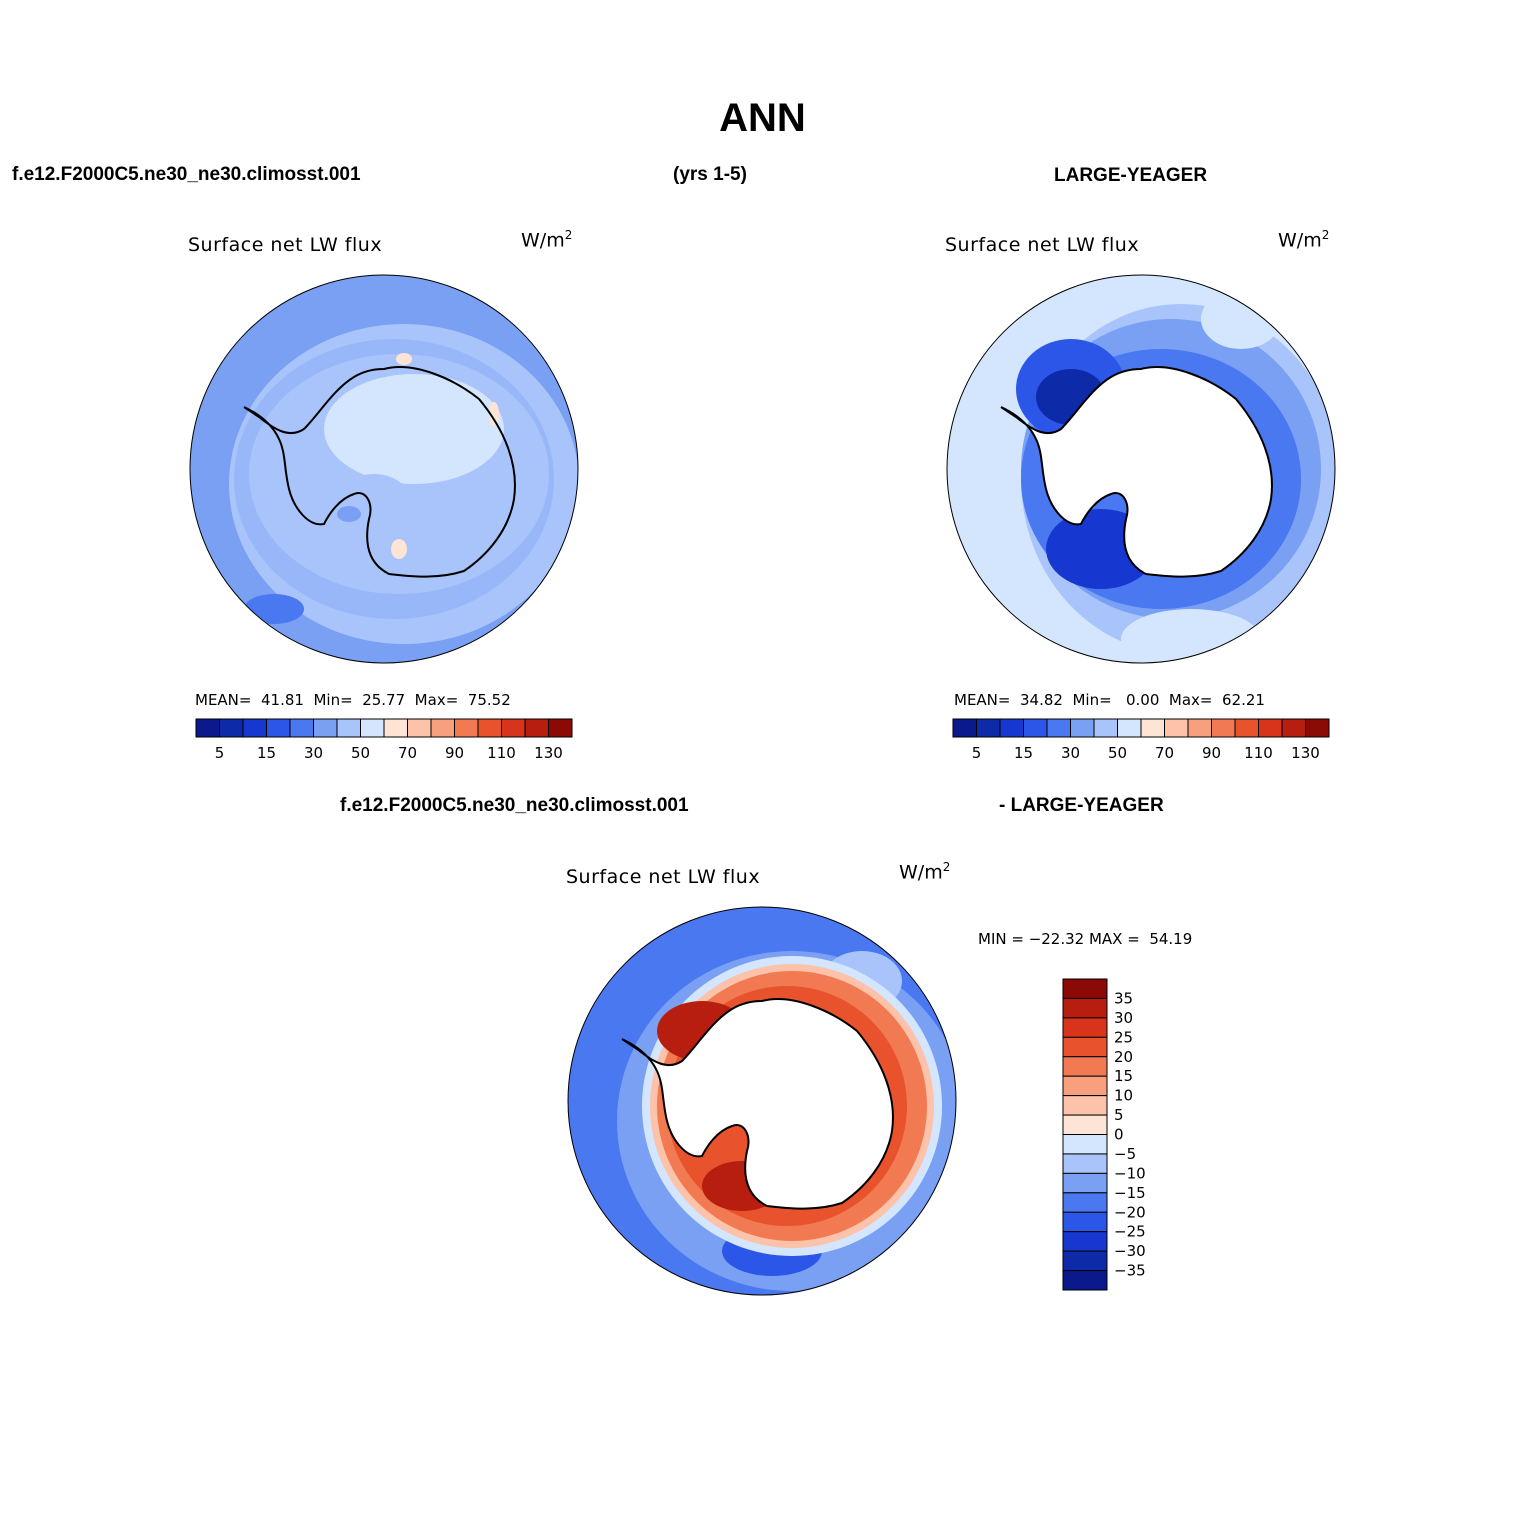 This screenshot has width=1525, height=1525. Describe the element at coordinates (353, 700) in the screenshot. I see `panel1-stats: MEAN= 41.81 Min= 25.77 Max= 75.52` at that location.